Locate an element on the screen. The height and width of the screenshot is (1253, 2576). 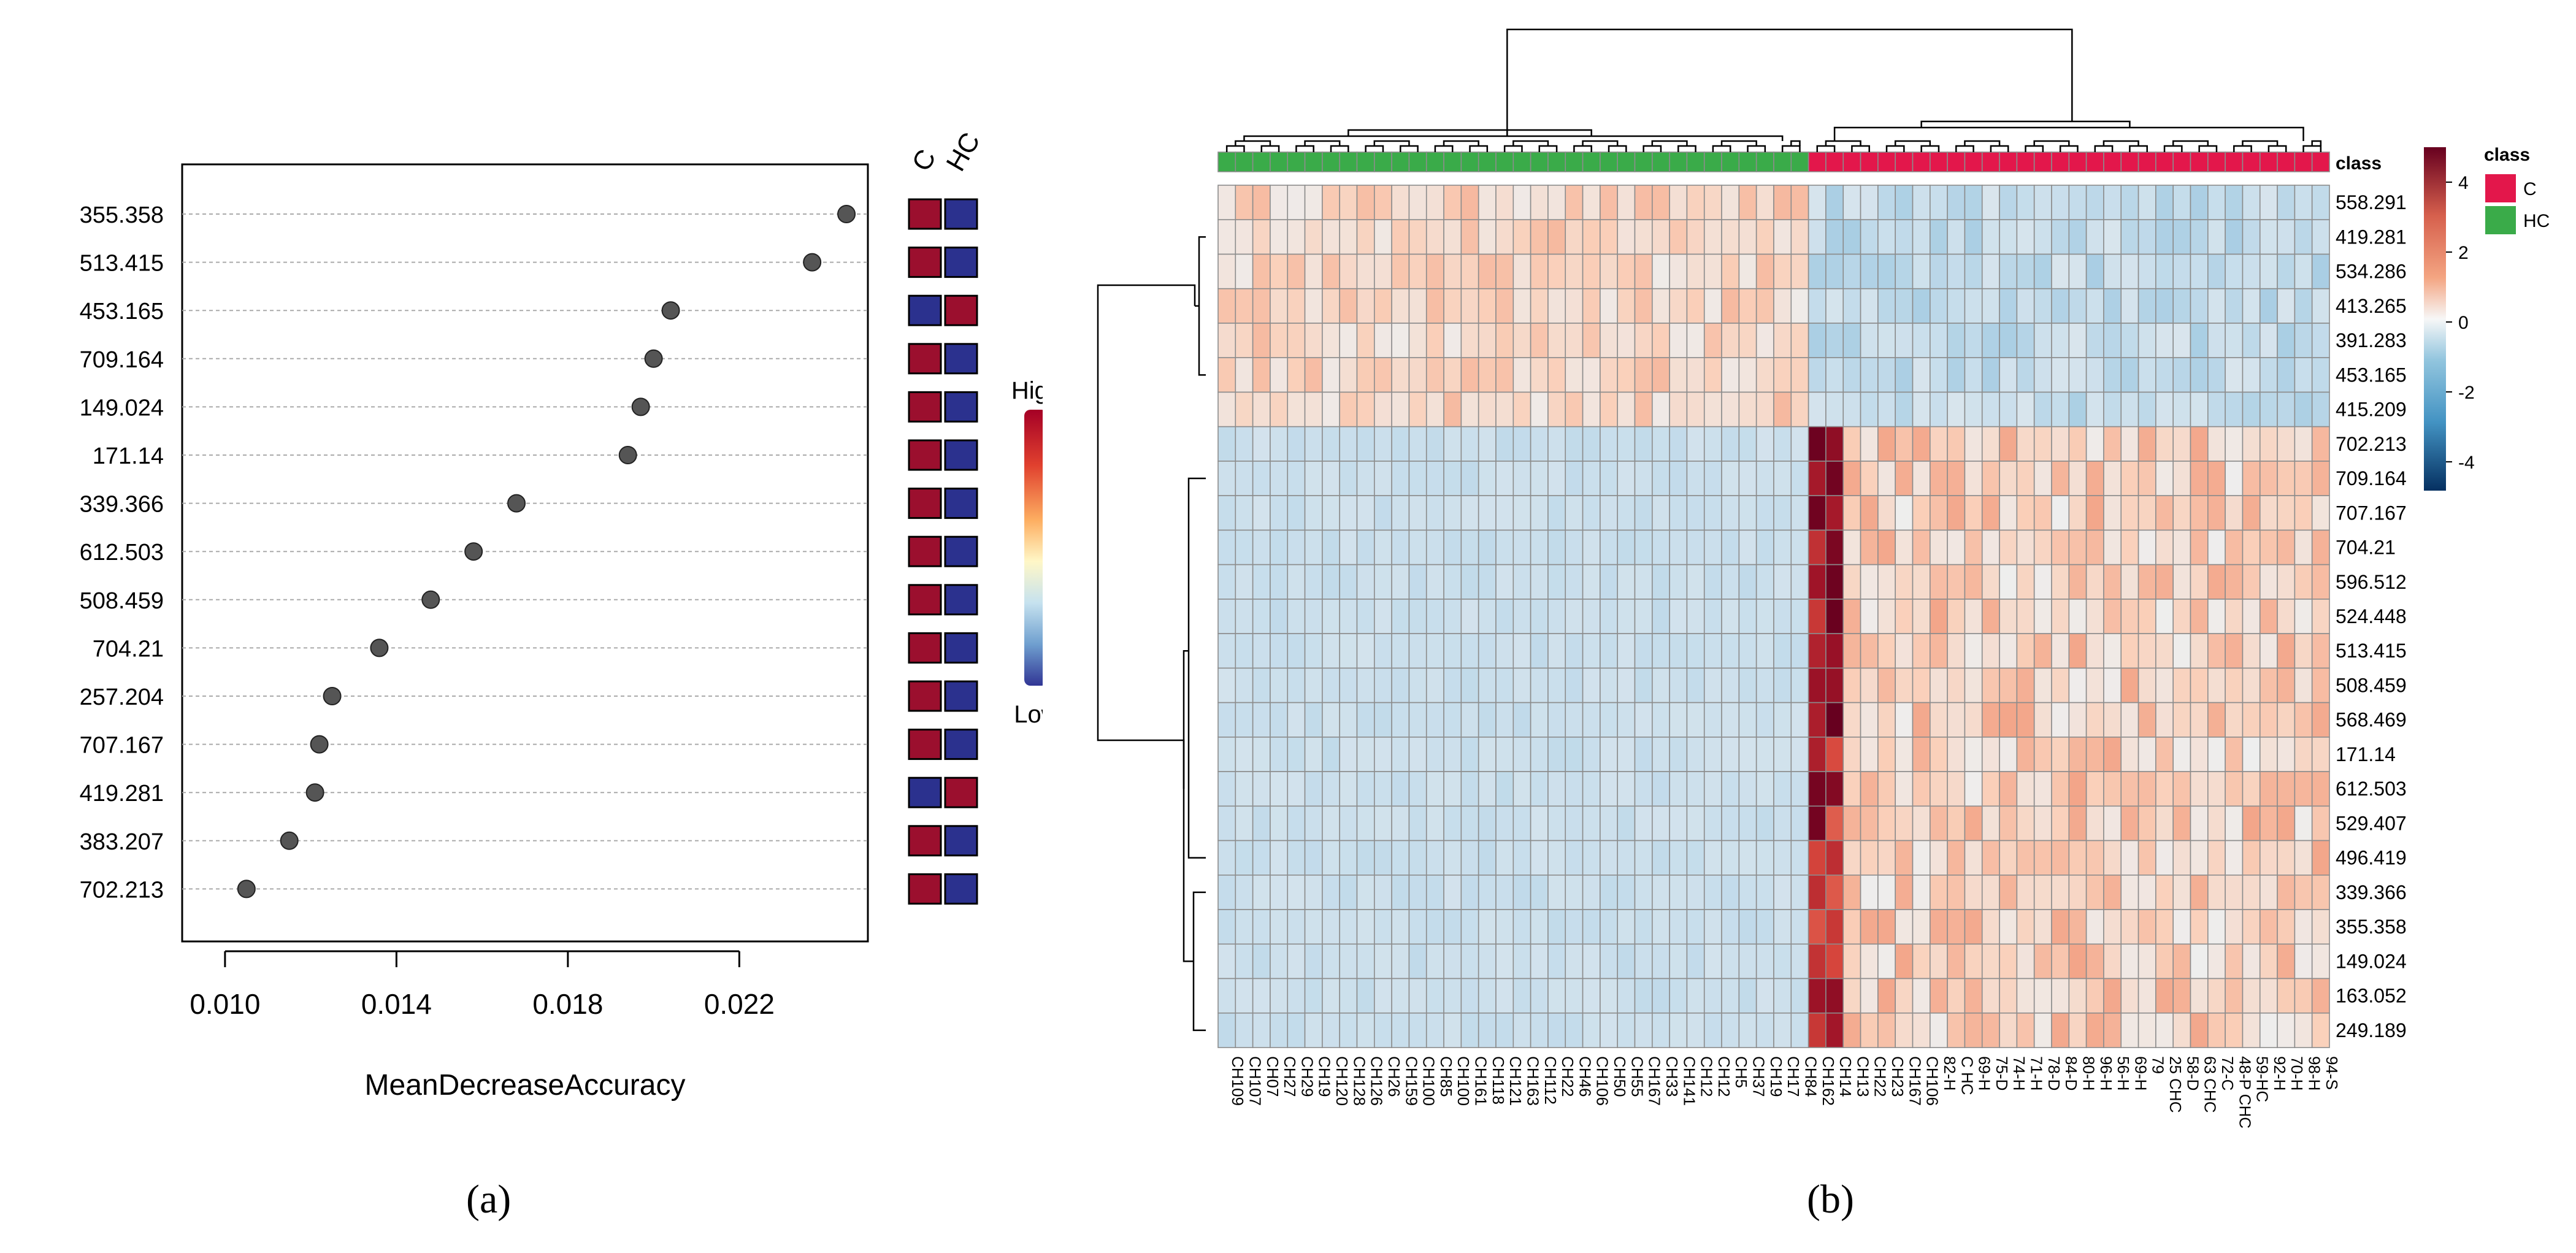
column-label: CH106 is located at coordinates (1932, 1081).